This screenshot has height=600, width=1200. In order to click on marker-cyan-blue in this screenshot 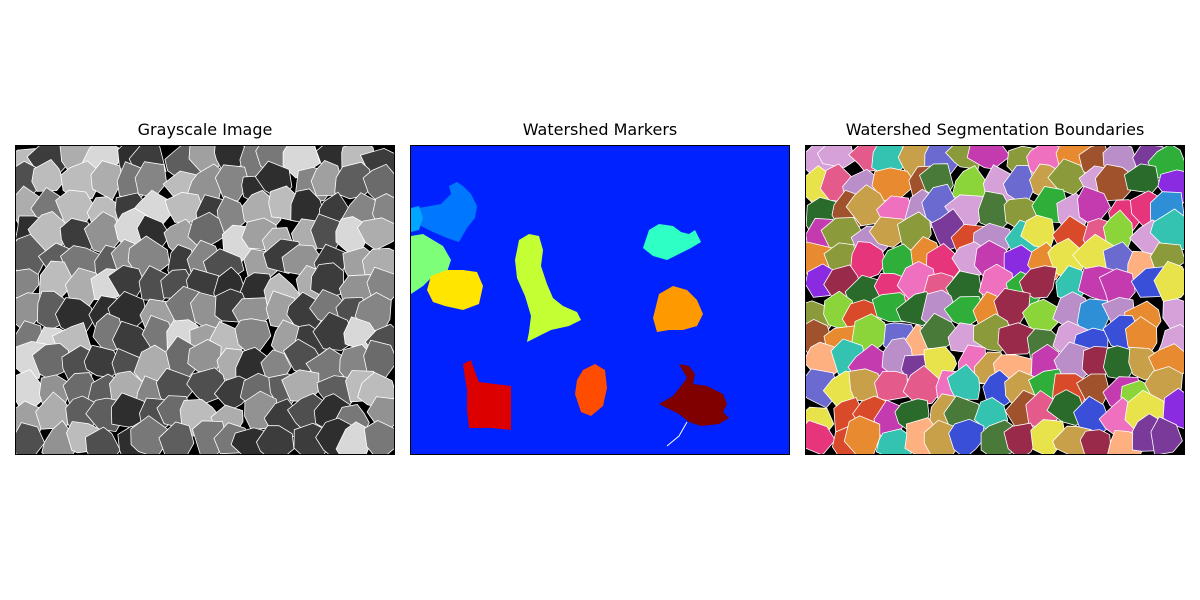, I will do `click(448, 212)`.